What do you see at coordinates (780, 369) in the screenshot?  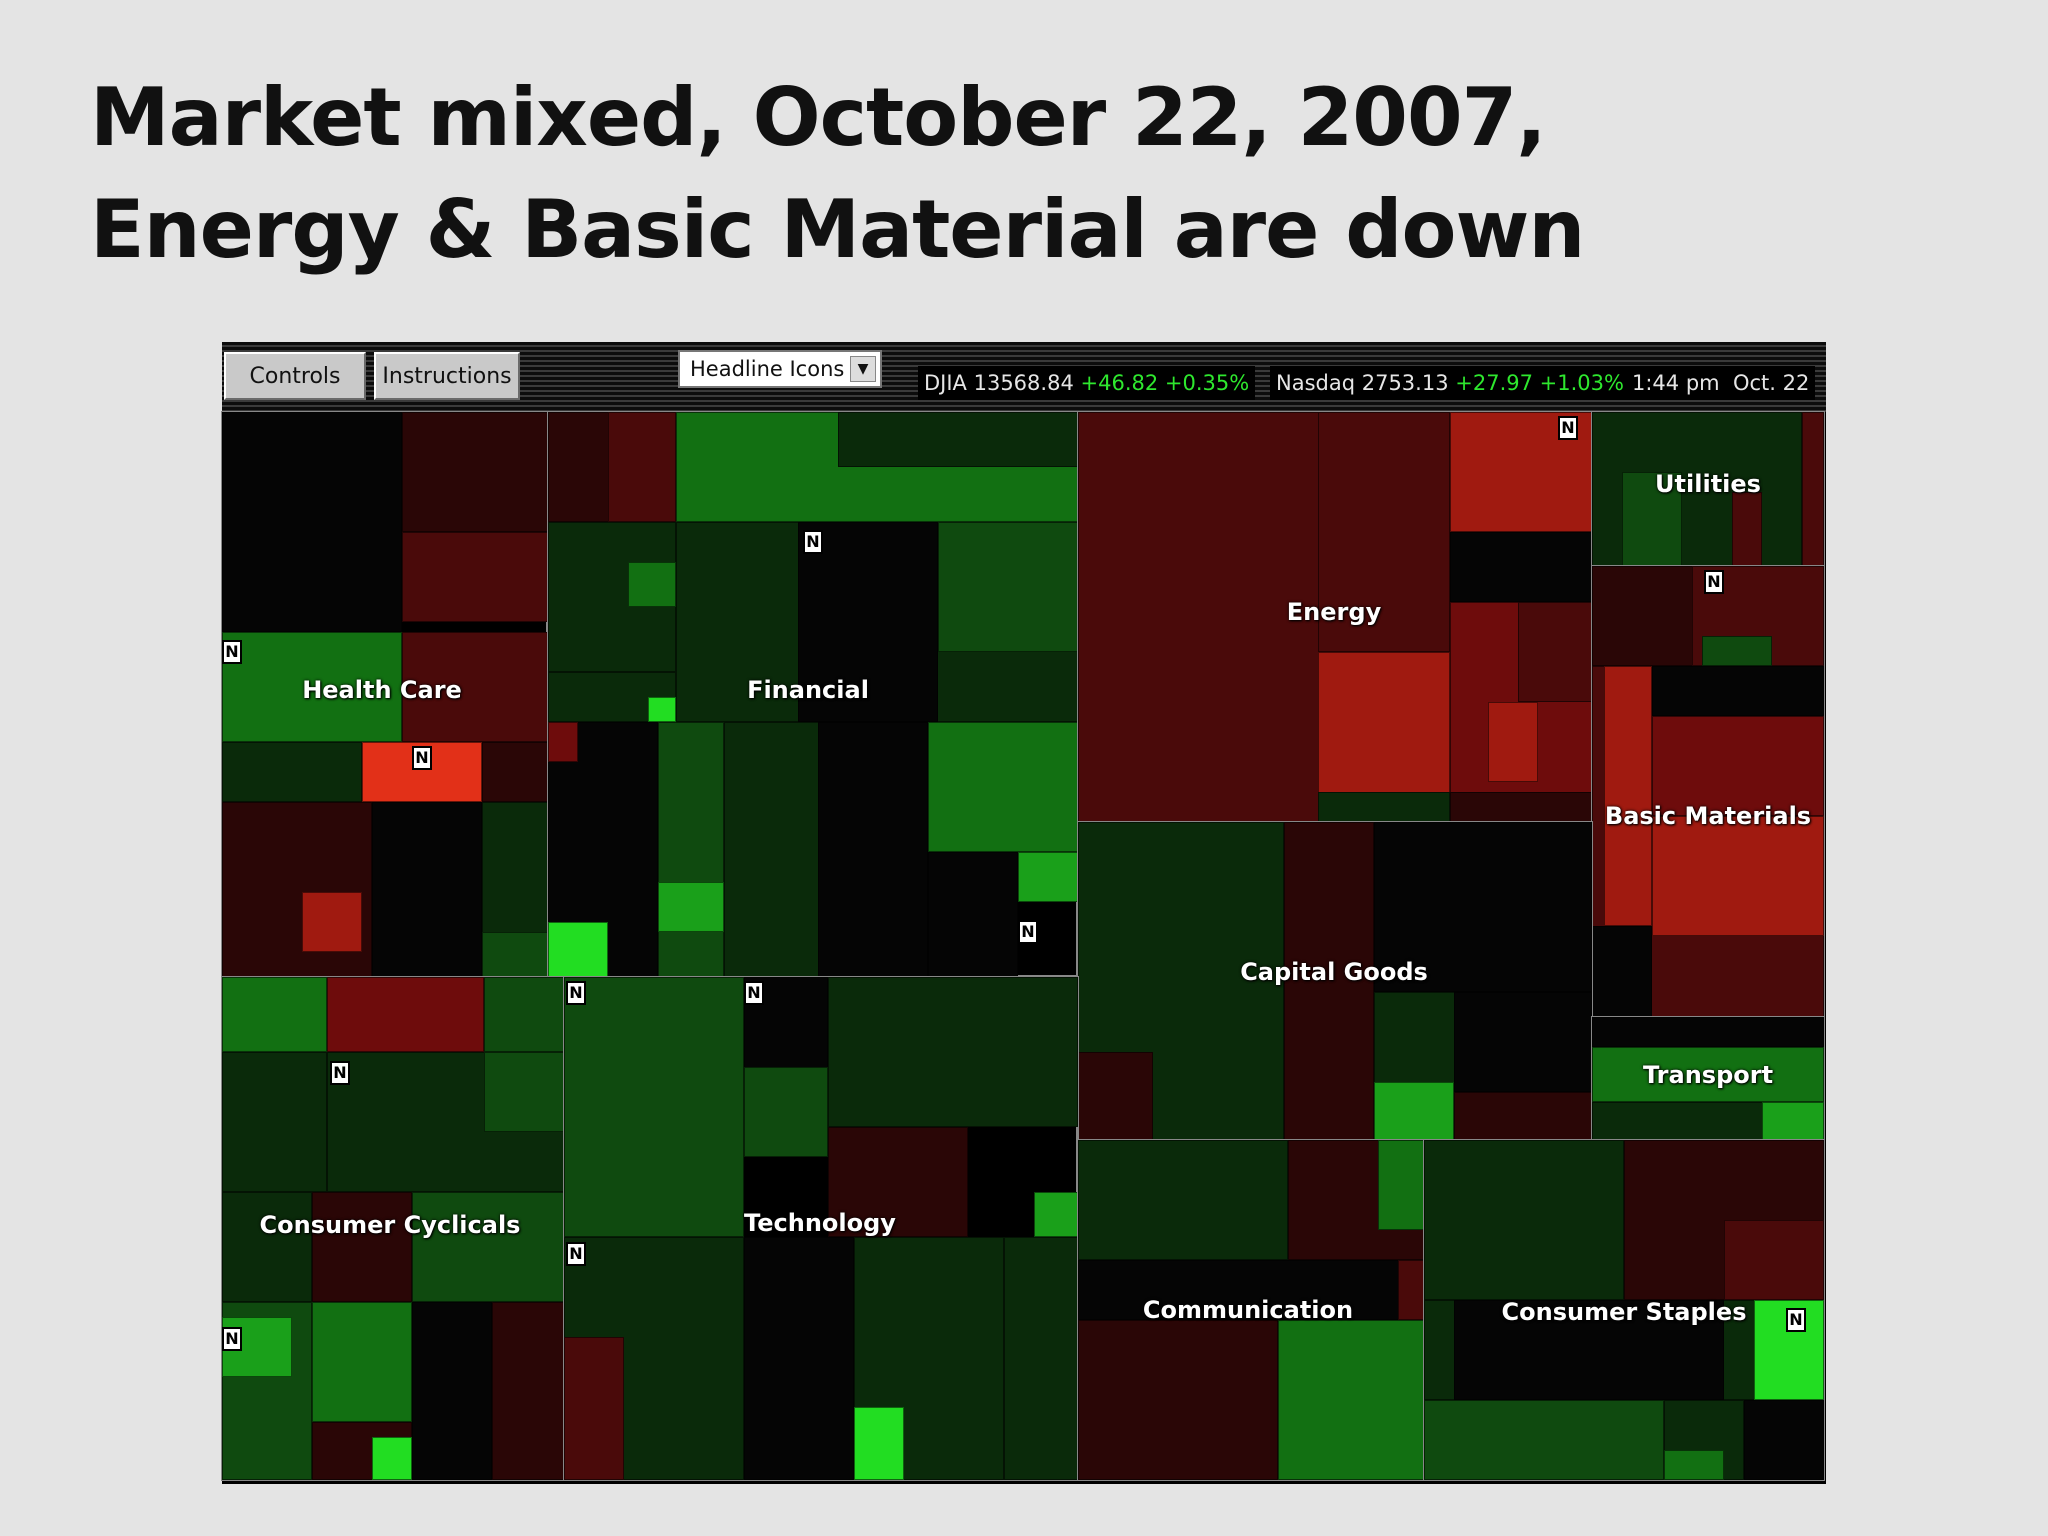 I see `view-mode-select: Headline Icons ▼` at bounding box center [780, 369].